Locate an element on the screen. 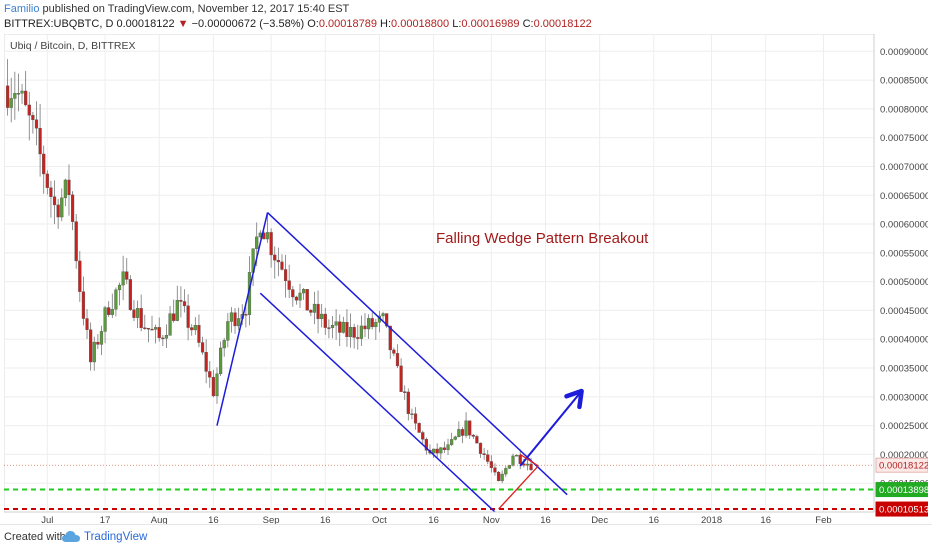 Image resolution: width=932 pixels, height=551 pixels. y-tick-label: 0.00080000 is located at coordinates (904, 109).